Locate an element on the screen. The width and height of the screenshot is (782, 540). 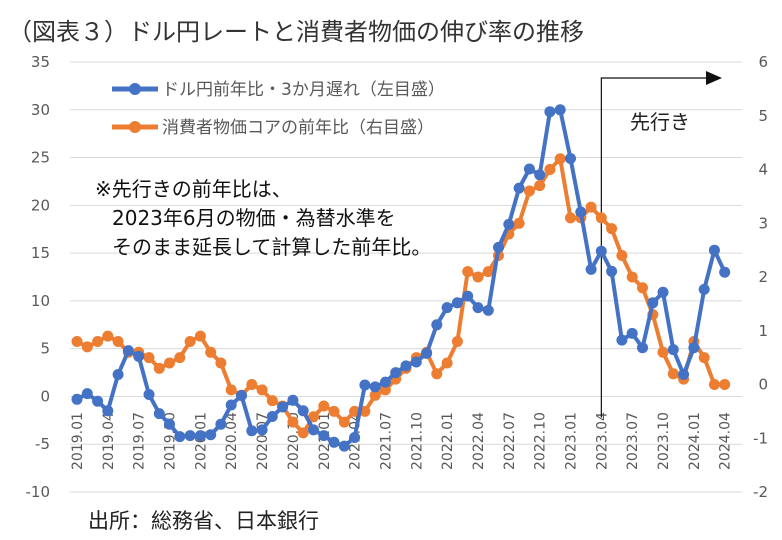
right-axis-ticks: -2 -1 0 1 2 3 4 5 6 is located at coordinates (760, 277).